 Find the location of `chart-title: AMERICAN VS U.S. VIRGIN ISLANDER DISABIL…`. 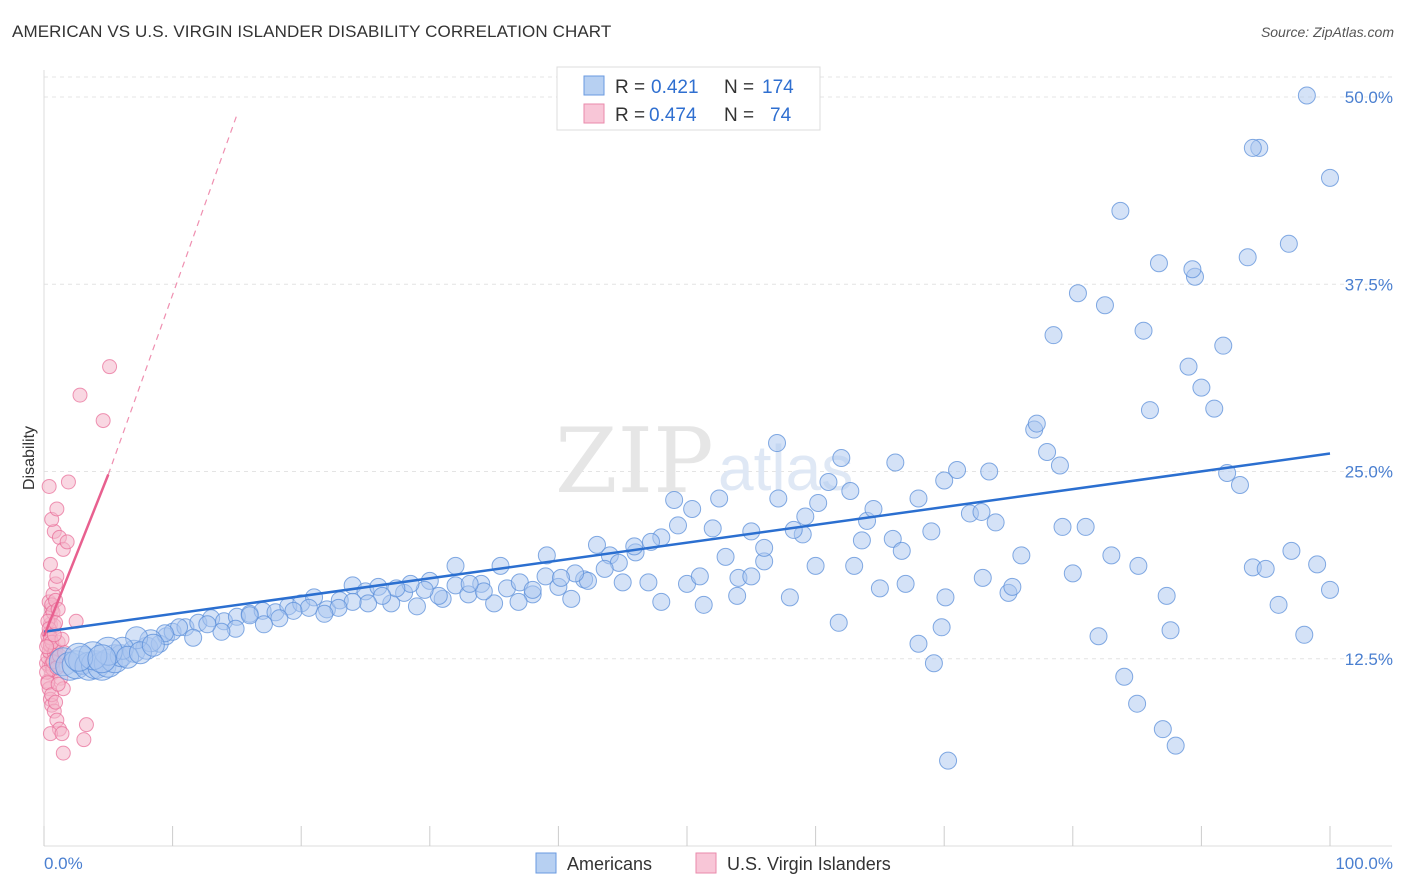

chart-title: AMERICAN VS U.S. VIRGIN ISLANDER DISABIL… is located at coordinates (312, 31).